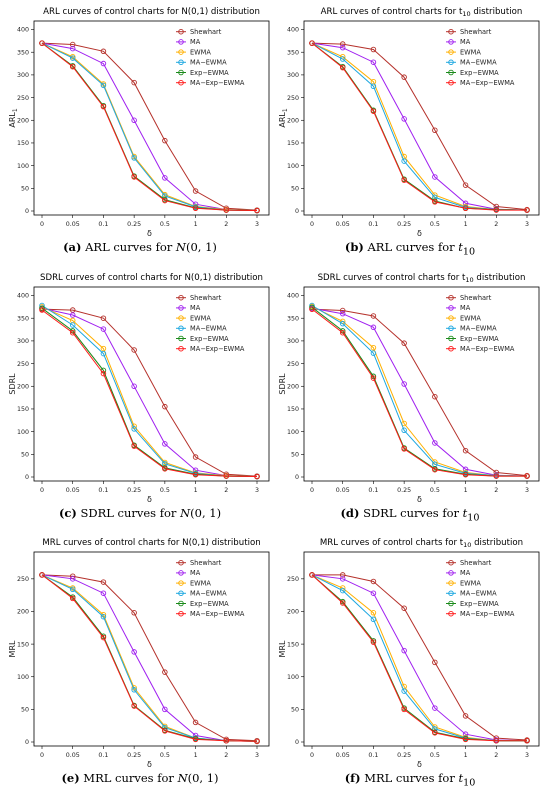 The height and width of the screenshot is (795, 550). I want to click on chart-a-xtick-2: 0.1, so click(103, 224).